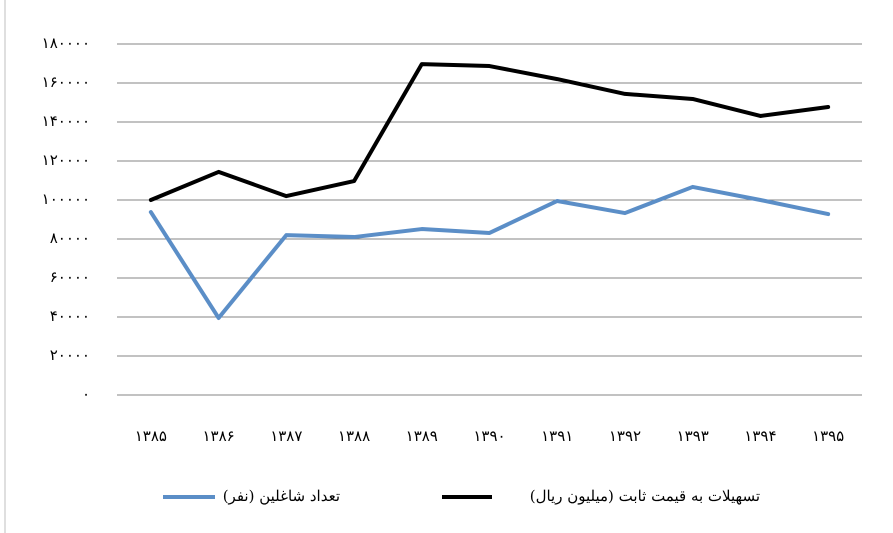 The image size is (893, 533). Describe the element at coordinates (66, 121) in the screenshot. I see `y-tick-label: ۱۴۰۰۰۰` at that location.